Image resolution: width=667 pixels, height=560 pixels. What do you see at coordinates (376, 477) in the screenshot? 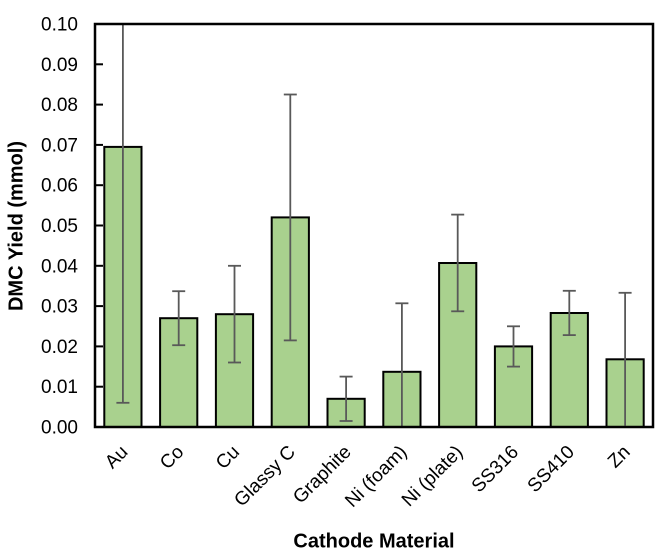
I see `x-tick-label: Ni (foam)` at bounding box center [376, 477].